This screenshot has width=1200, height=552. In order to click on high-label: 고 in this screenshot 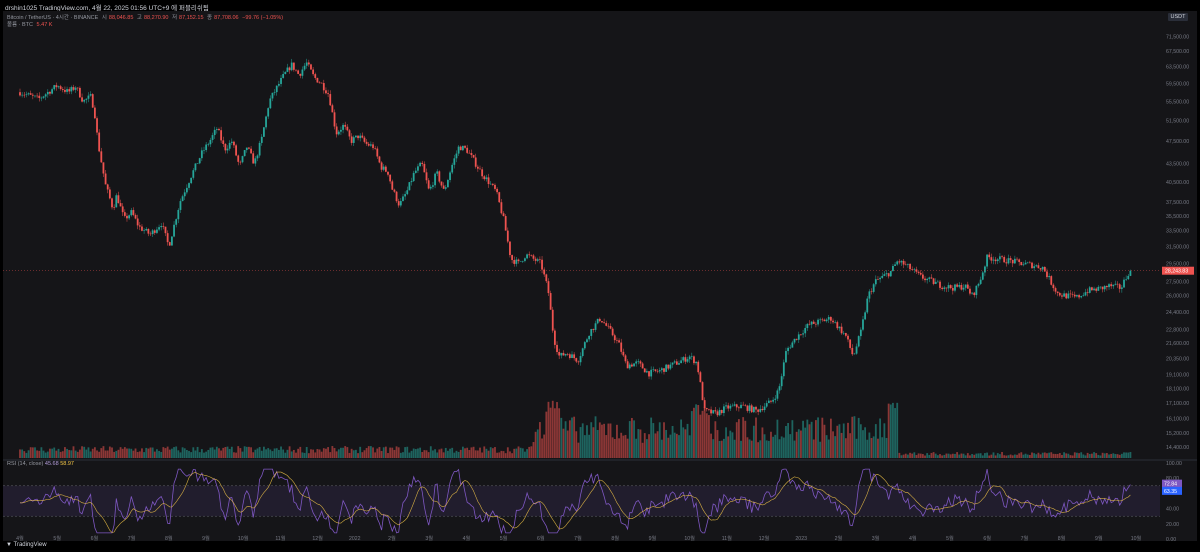, I will do `click(139, 18)`.